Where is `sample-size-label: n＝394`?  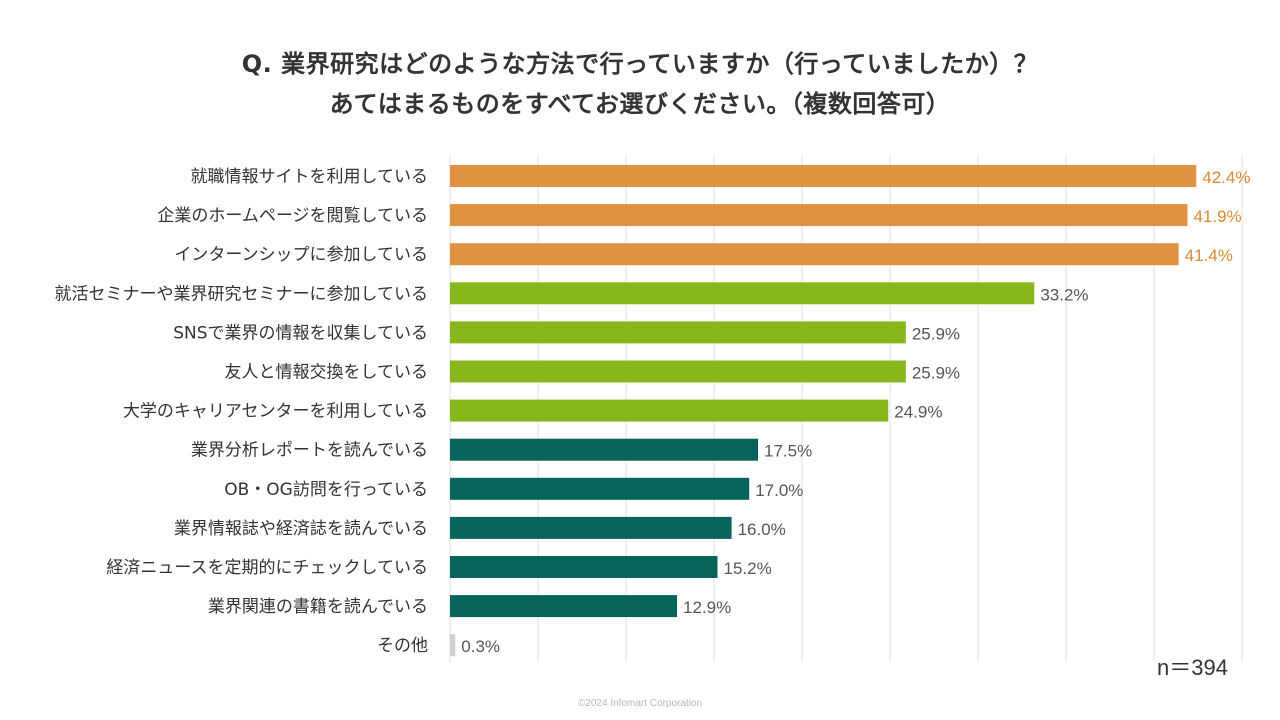
sample-size-label: n＝394 is located at coordinates (1192, 667).